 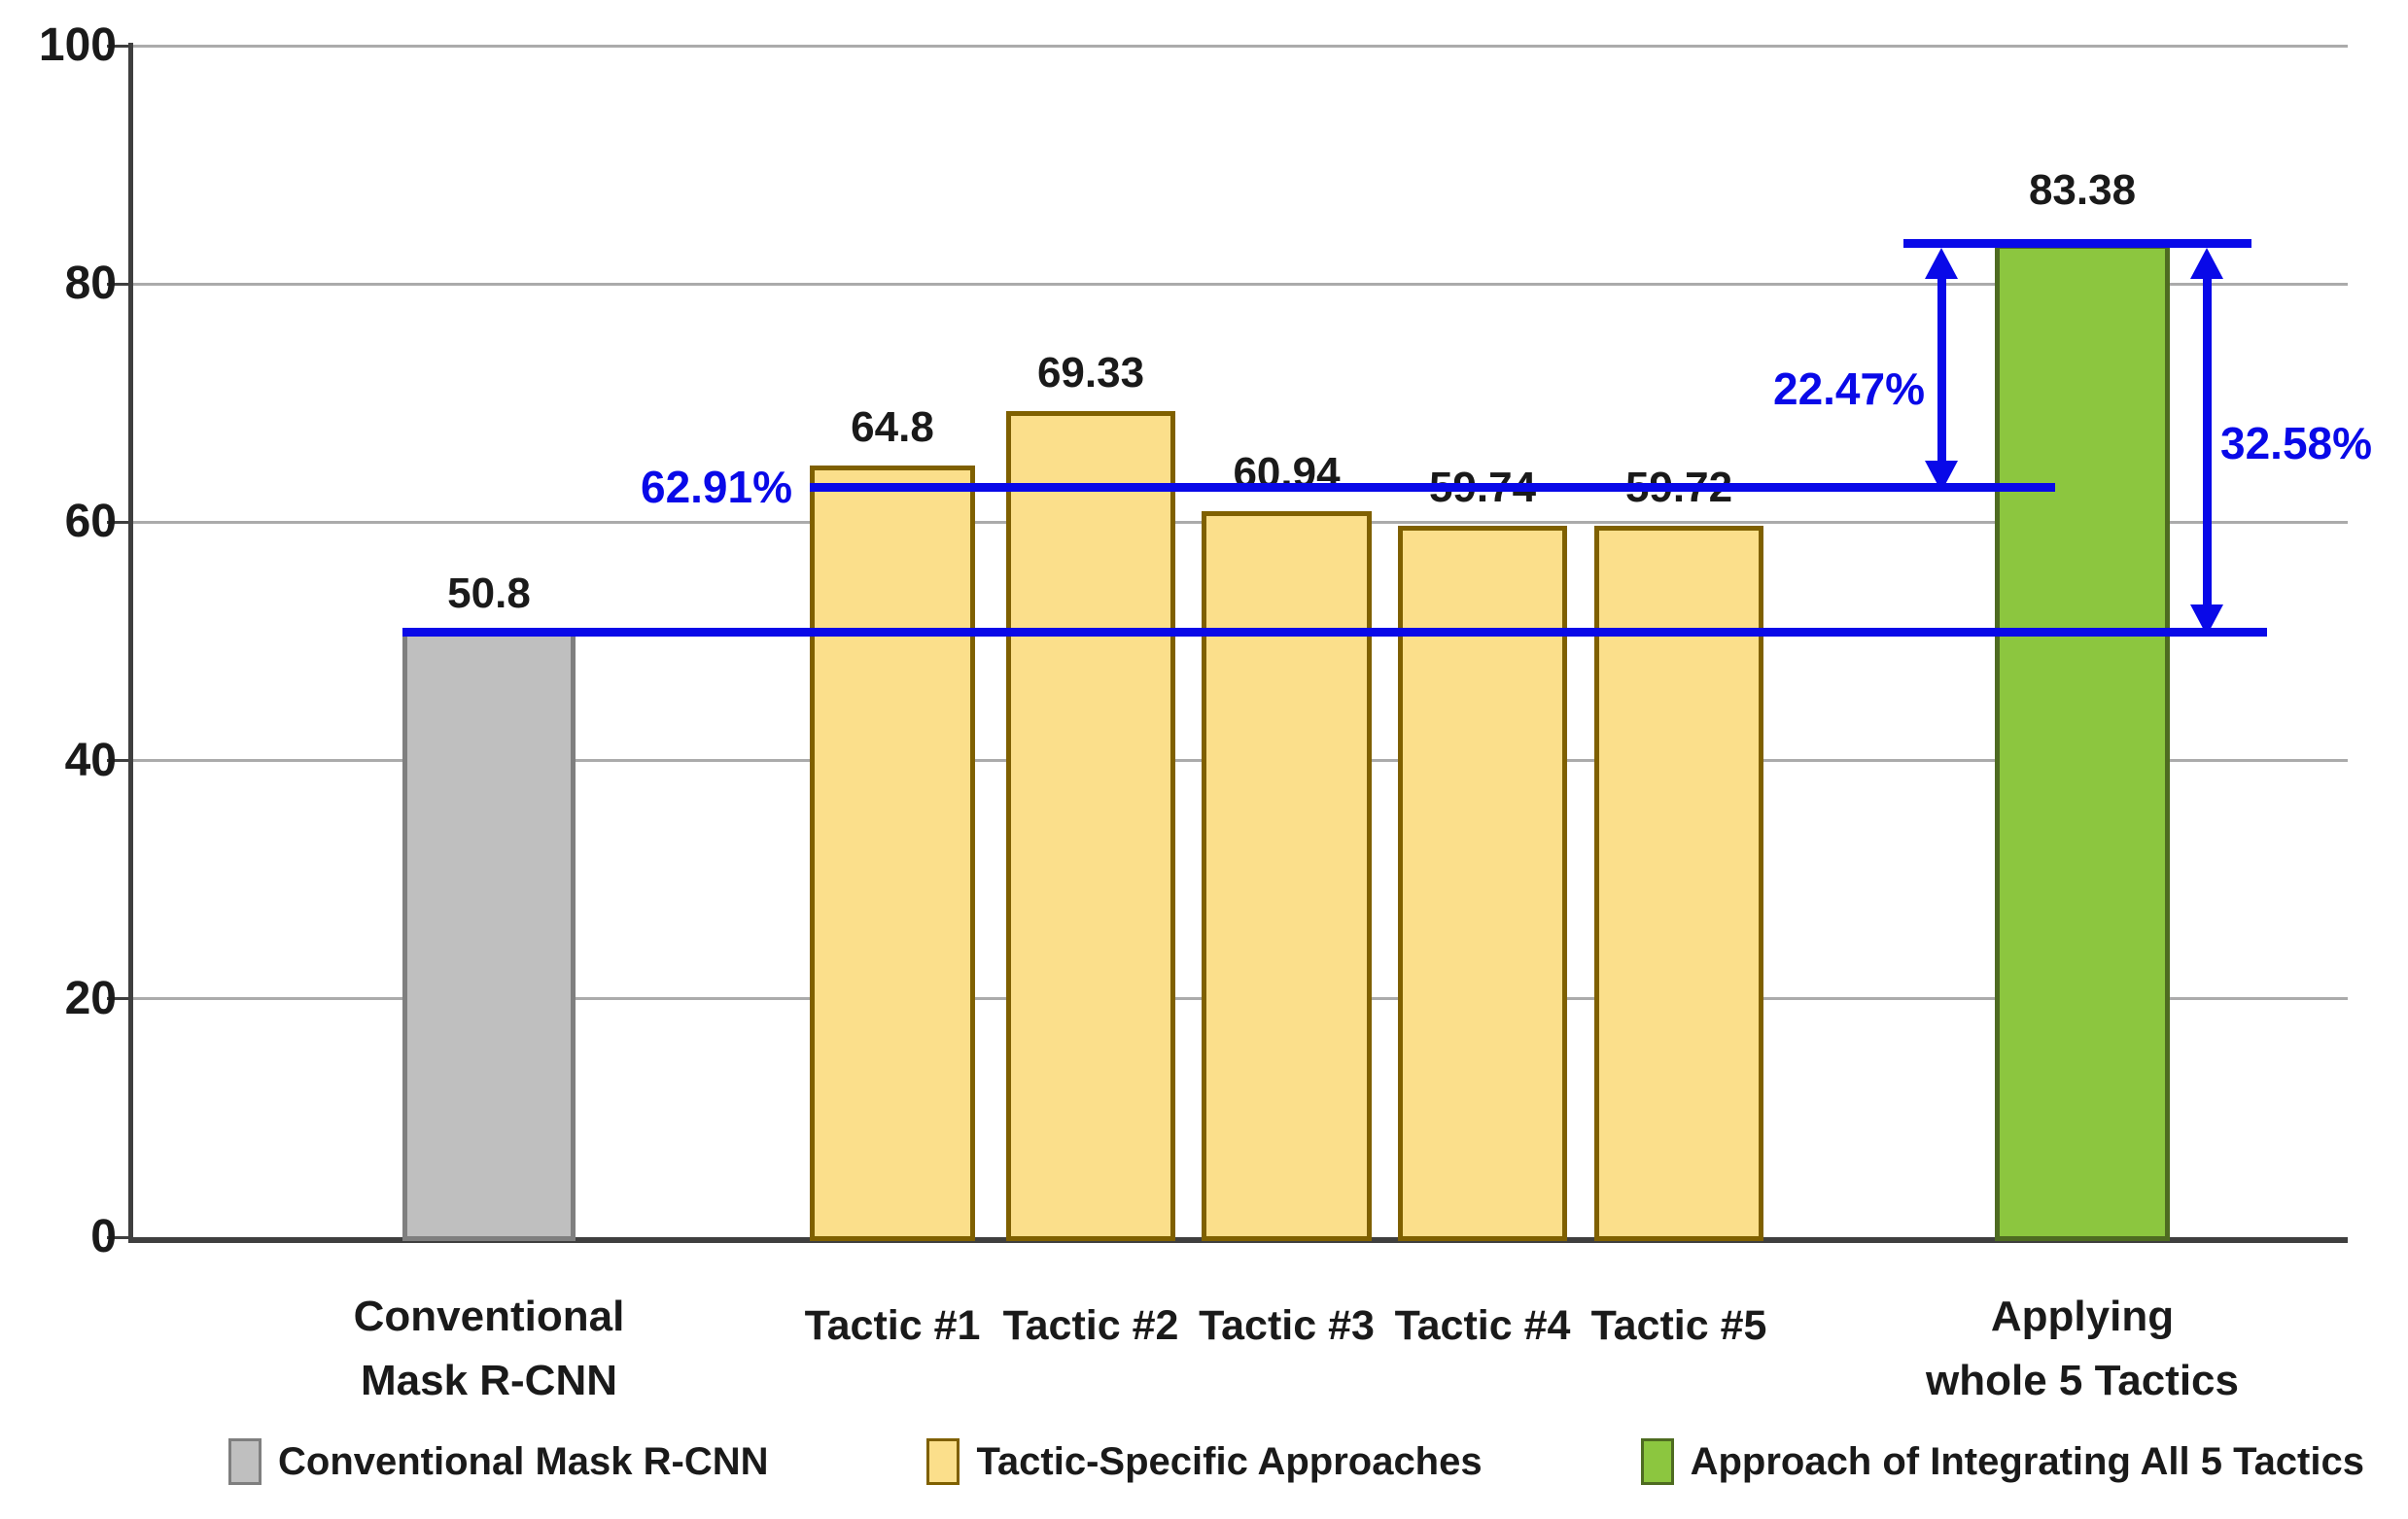 What do you see at coordinates (1287, 1325) in the screenshot?
I see `x-category-label-tactic-3: Tactic #3` at bounding box center [1287, 1325].